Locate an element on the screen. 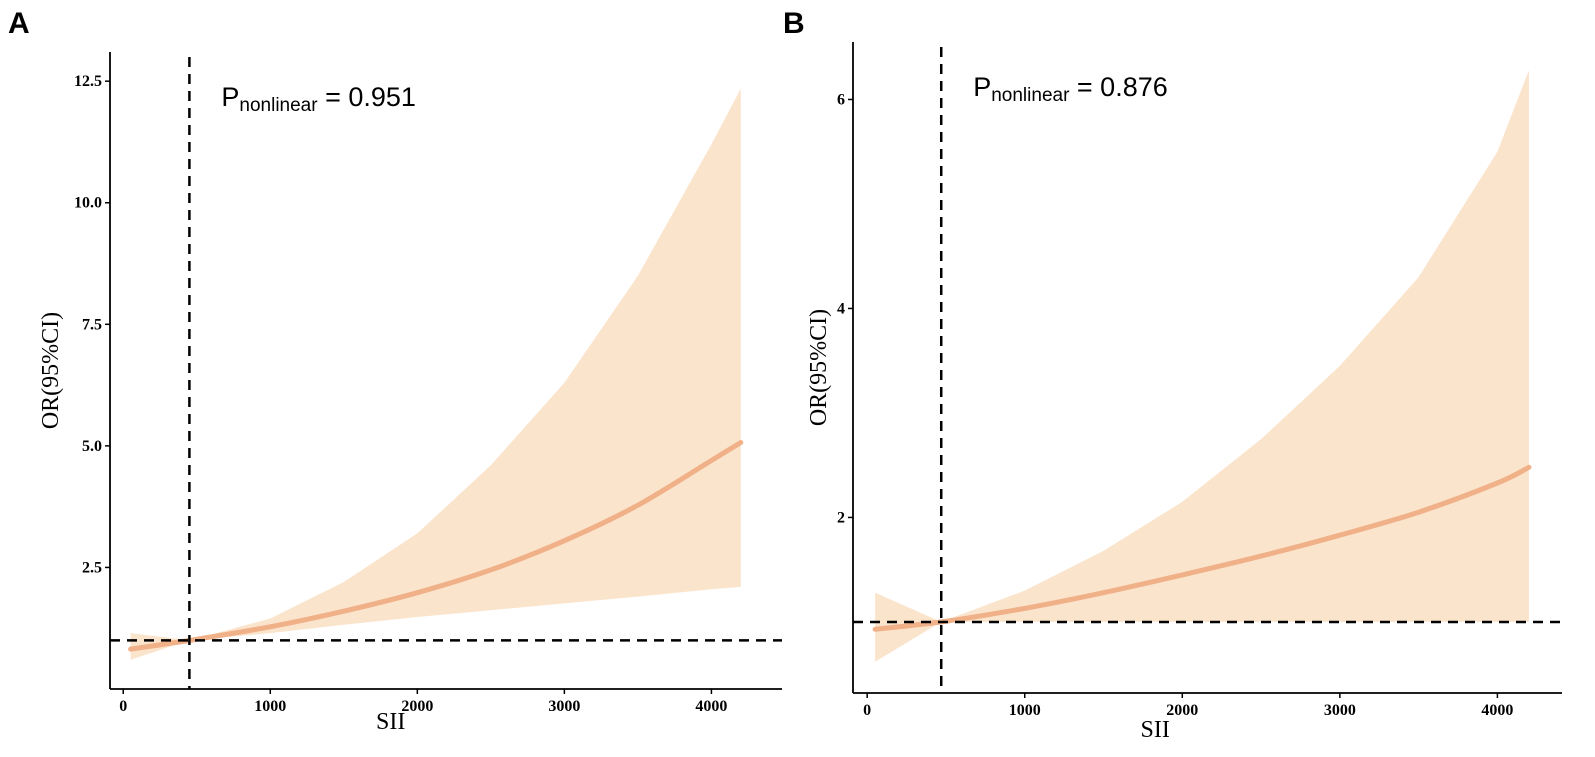  y-tick-label: 5.0 is located at coordinates (92, 446).